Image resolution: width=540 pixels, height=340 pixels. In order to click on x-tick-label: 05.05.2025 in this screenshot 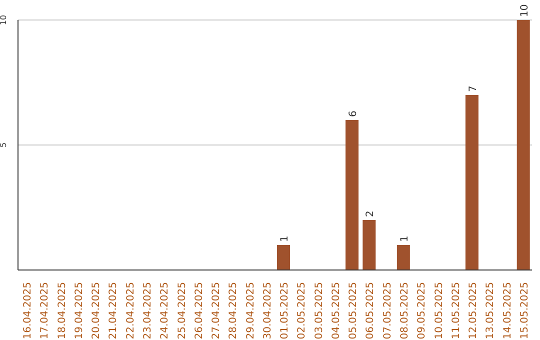, I will do `click(354, 311)`.